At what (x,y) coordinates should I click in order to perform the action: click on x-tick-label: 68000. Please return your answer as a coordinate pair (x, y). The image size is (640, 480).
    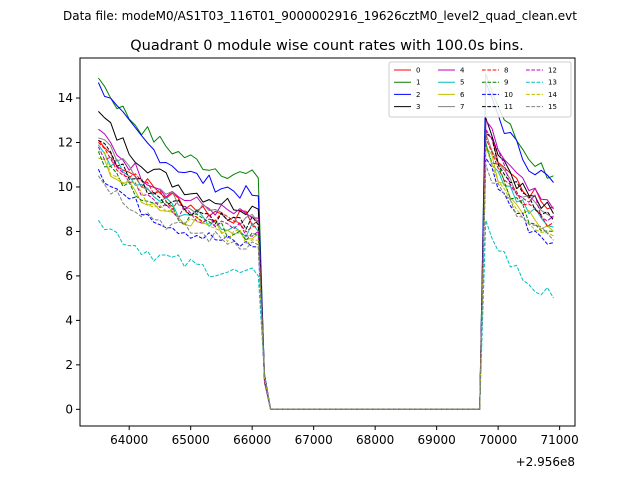
    Looking at the image, I should click on (375, 440).